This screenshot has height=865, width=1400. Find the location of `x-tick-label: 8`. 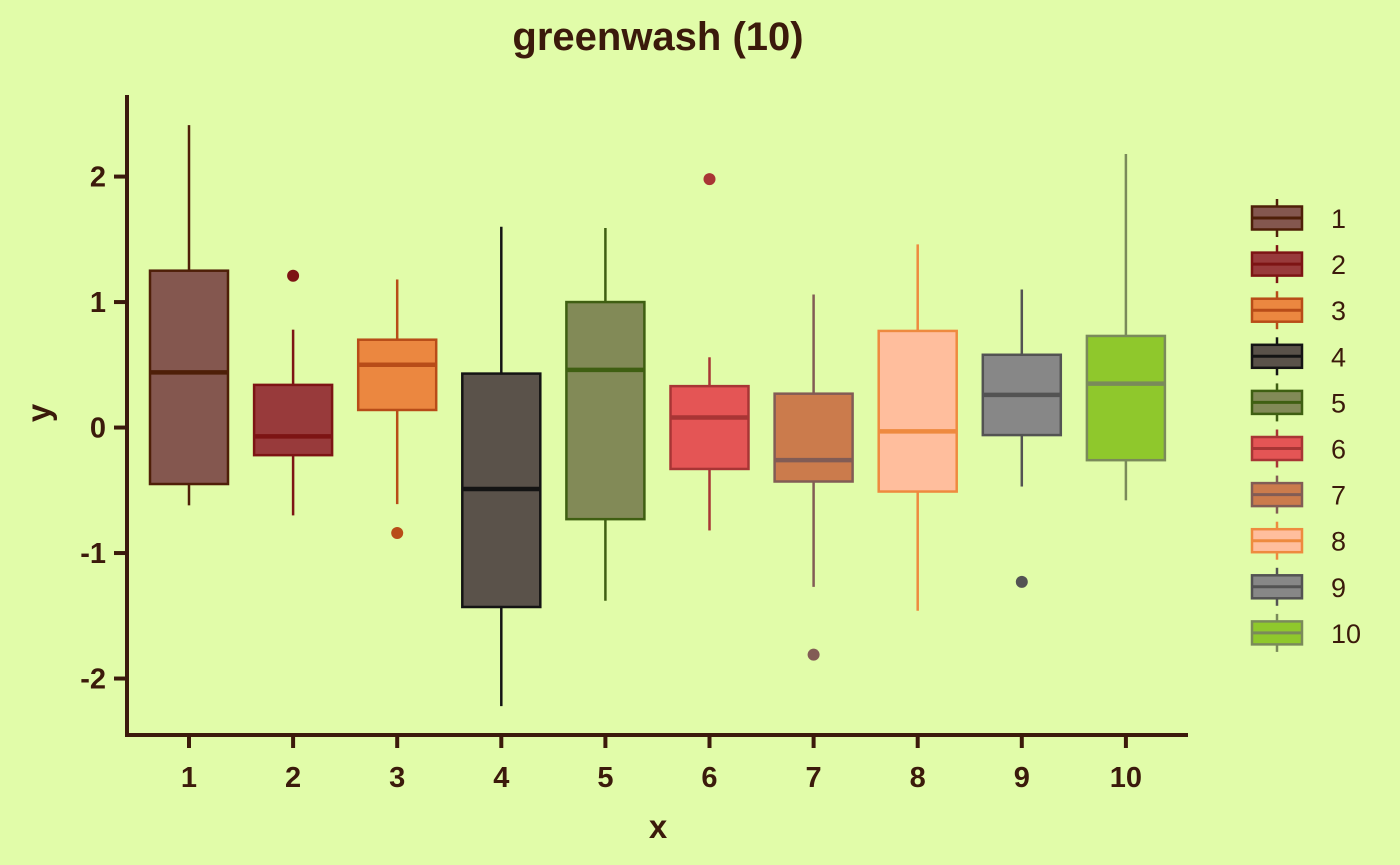

x-tick-label: 8 is located at coordinates (918, 778).